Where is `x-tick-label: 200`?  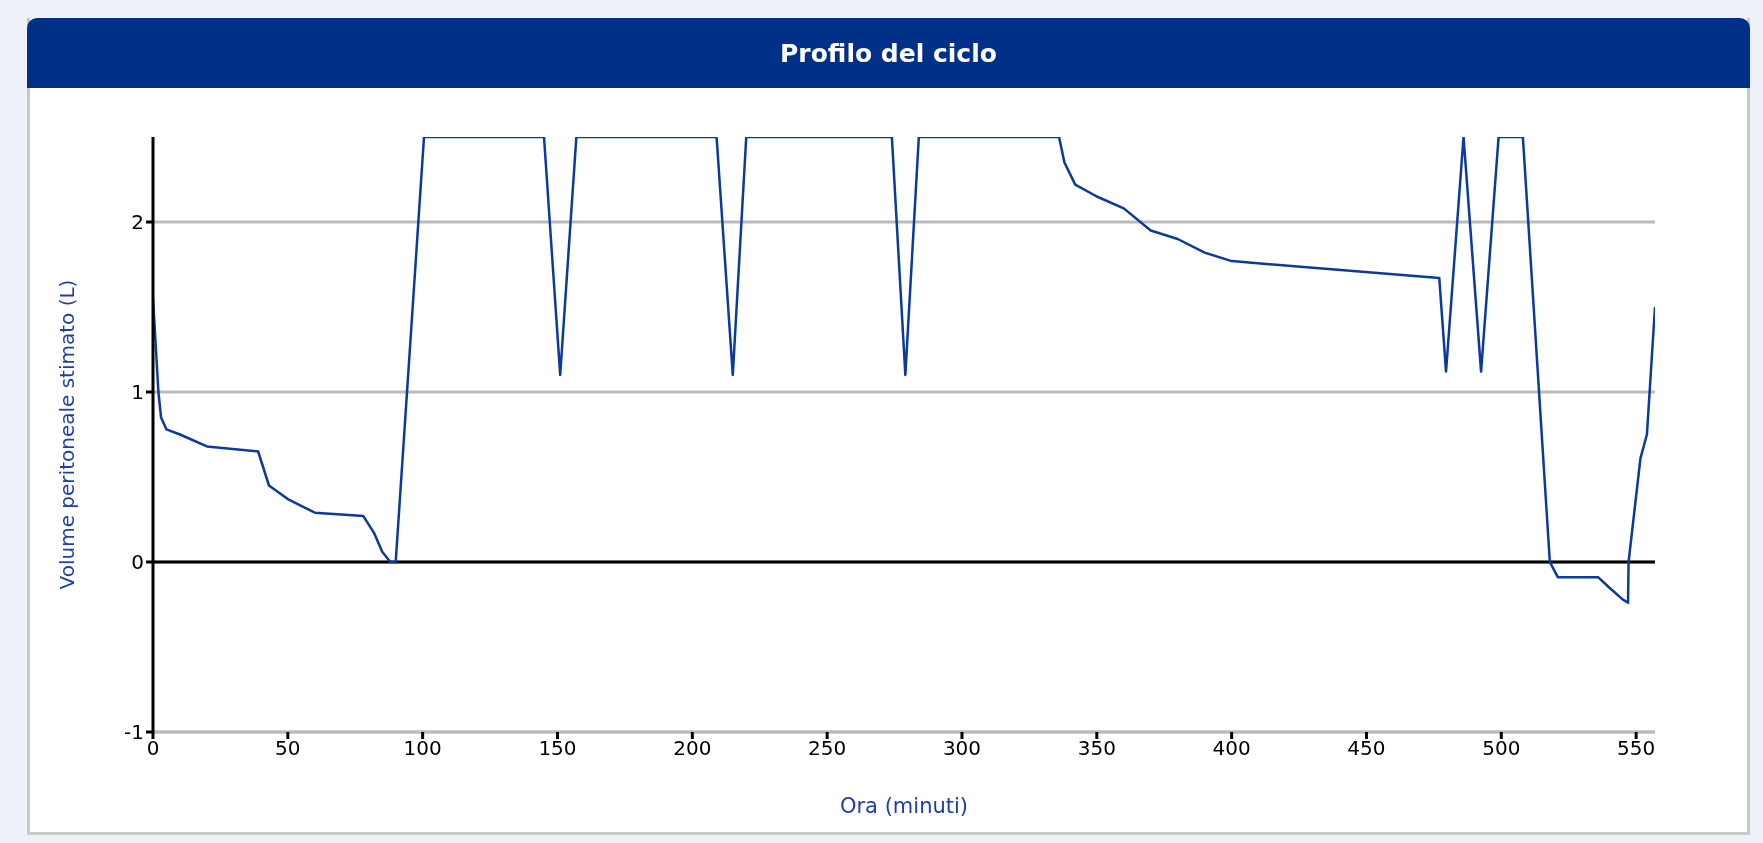 x-tick-label: 200 is located at coordinates (692, 748).